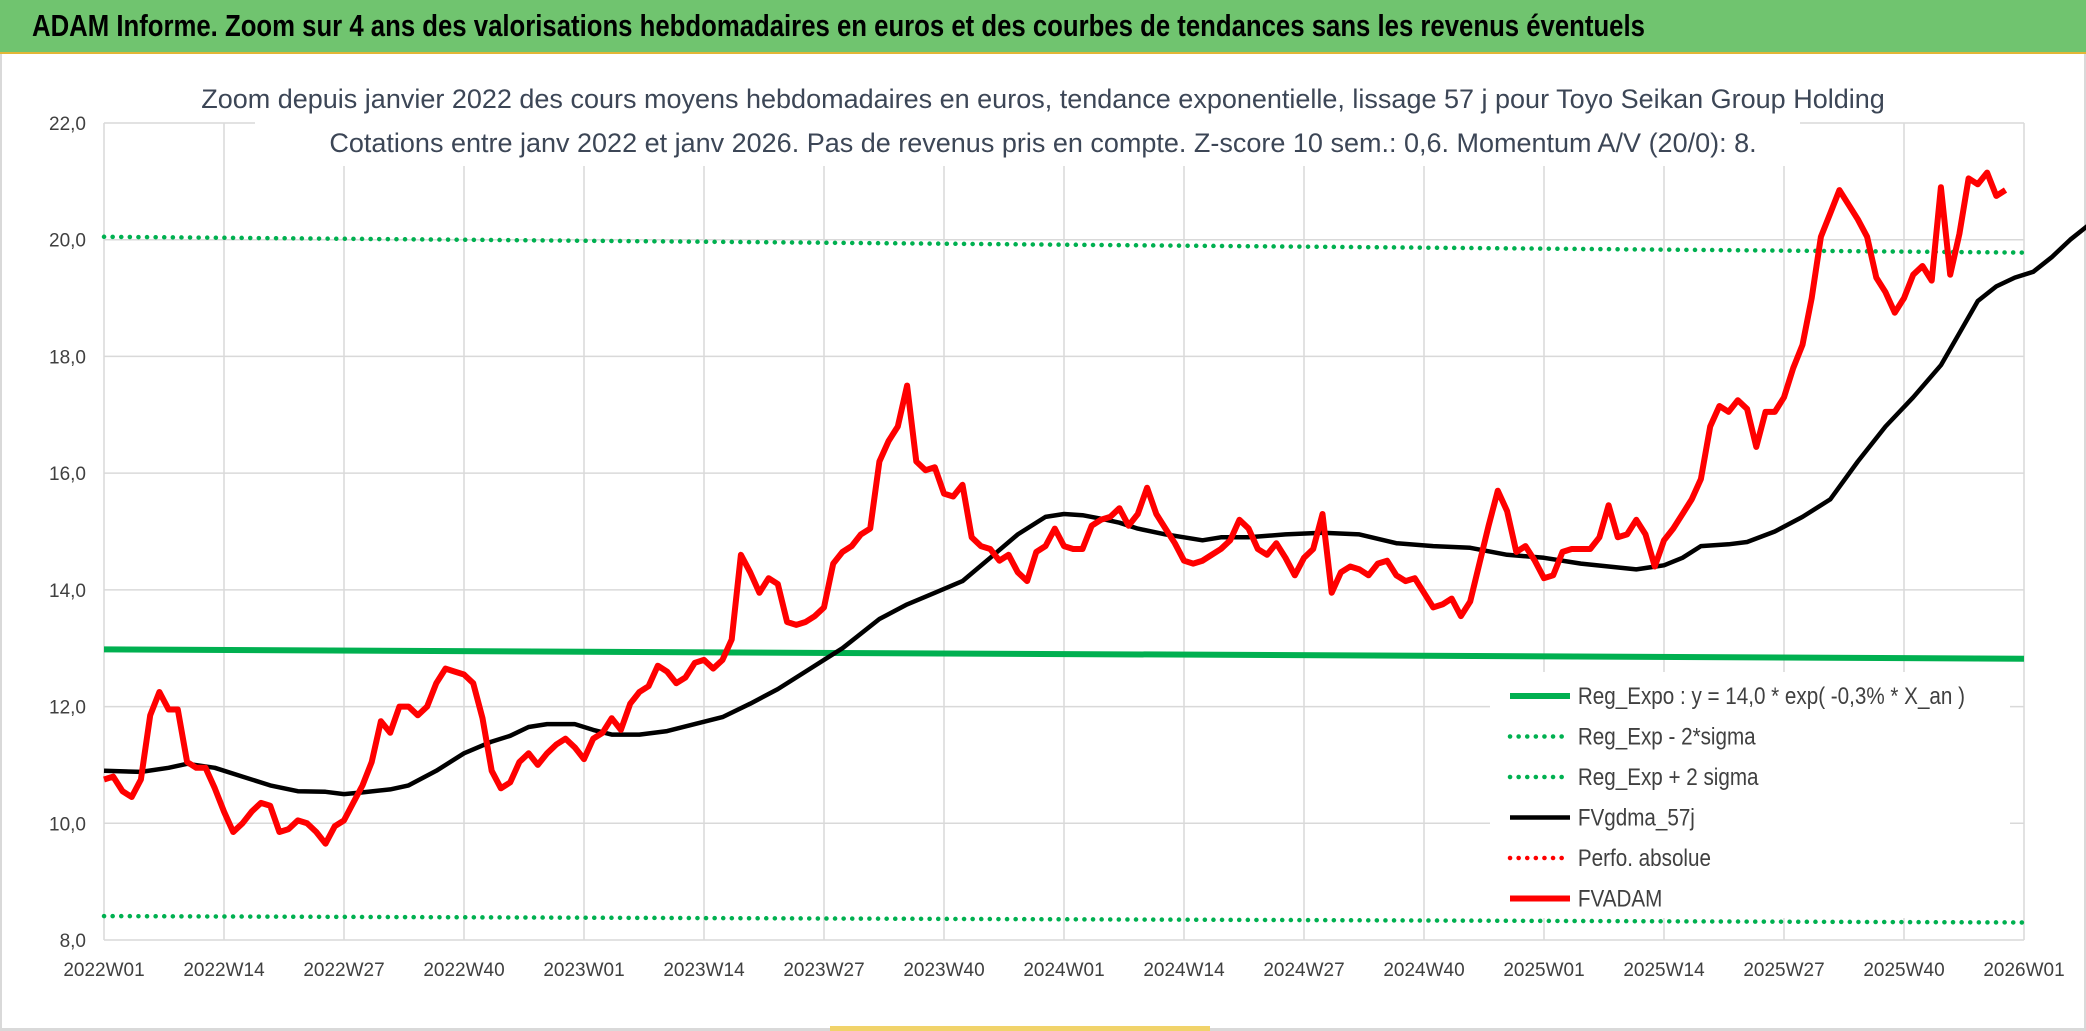  I want to click on series-line-reg-expo-y-14-0-exp-0-3-x-an, so click(1064, 654).